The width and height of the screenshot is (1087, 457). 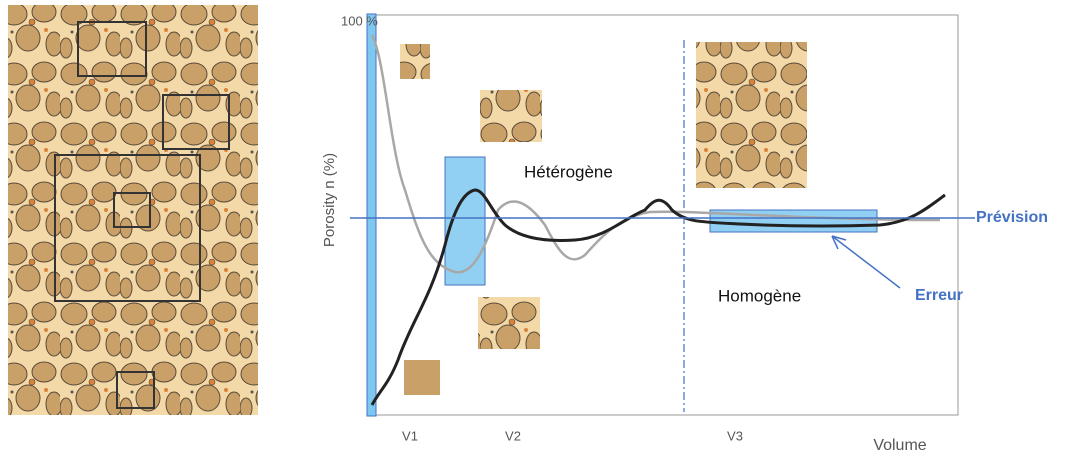 I want to click on x-mark: V3, so click(x=735, y=435).